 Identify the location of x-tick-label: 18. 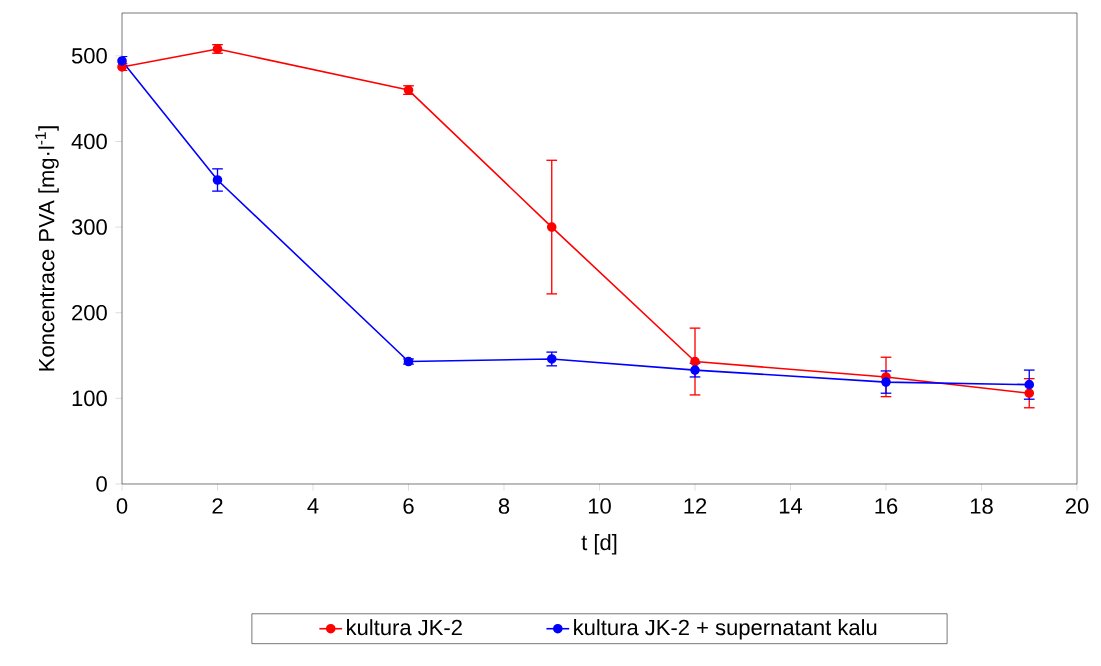
(981, 506).